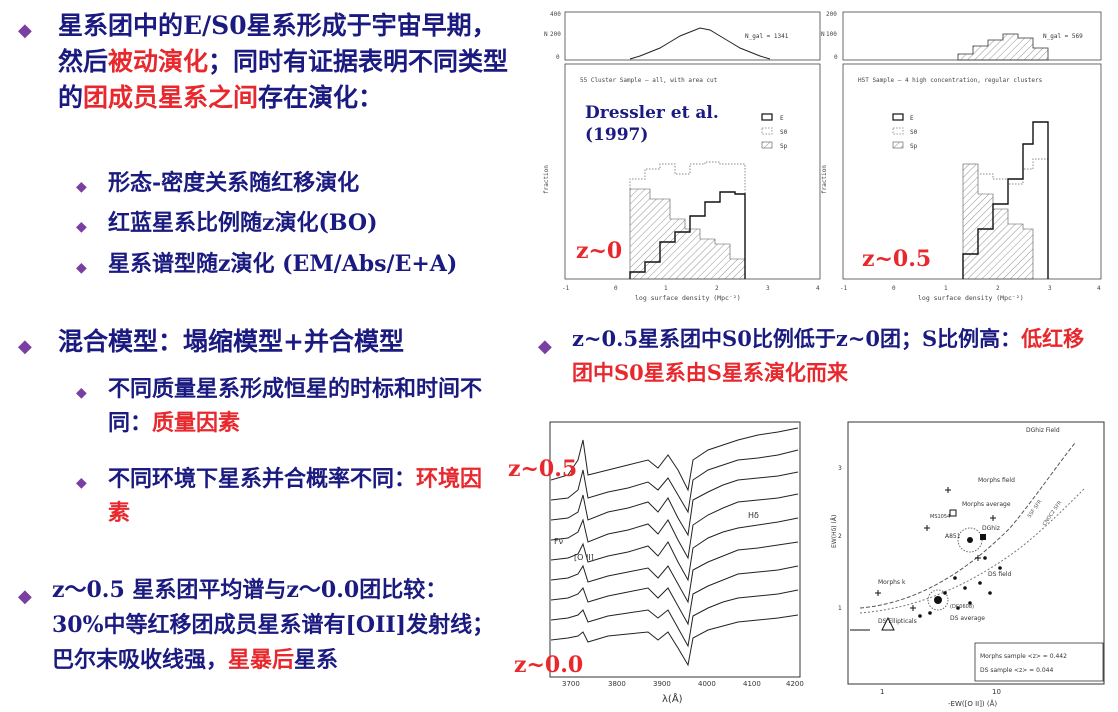 The height and width of the screenshot is (712, 1118). I want to click on point-label: DGhiz Field, so click(1043, 430).